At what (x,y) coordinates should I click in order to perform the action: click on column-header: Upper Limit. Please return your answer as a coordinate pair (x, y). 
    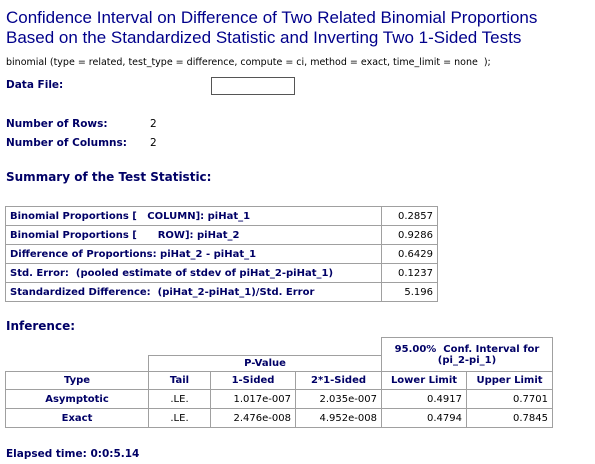
    Looking at the image, I should click on (509, 380).